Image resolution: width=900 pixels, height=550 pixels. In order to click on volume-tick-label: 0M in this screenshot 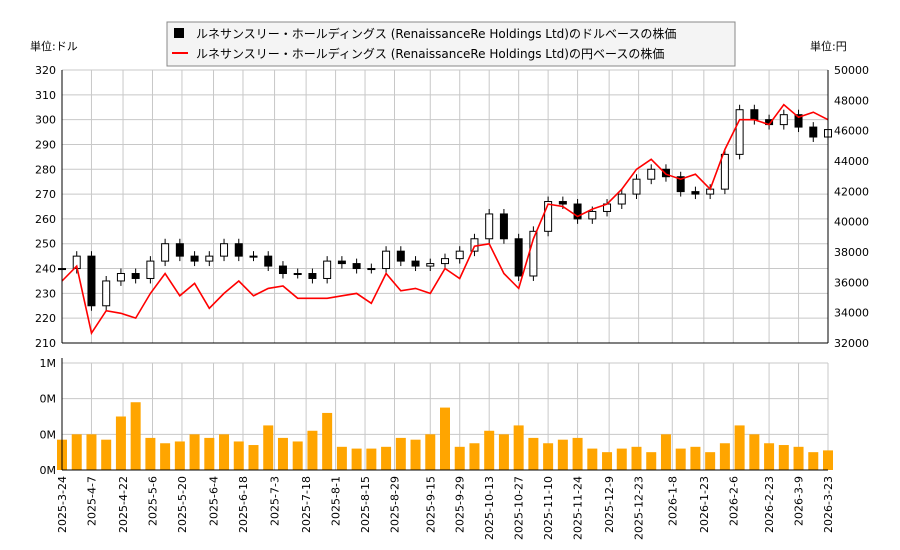, I will do `click(48, 434)`.